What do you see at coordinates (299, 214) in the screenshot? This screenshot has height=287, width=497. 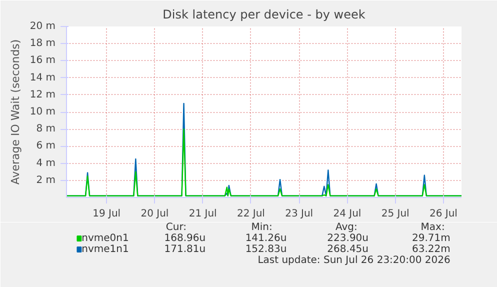 I see `x-tick-label: 23 Jul` at bounding box center [299, 214].